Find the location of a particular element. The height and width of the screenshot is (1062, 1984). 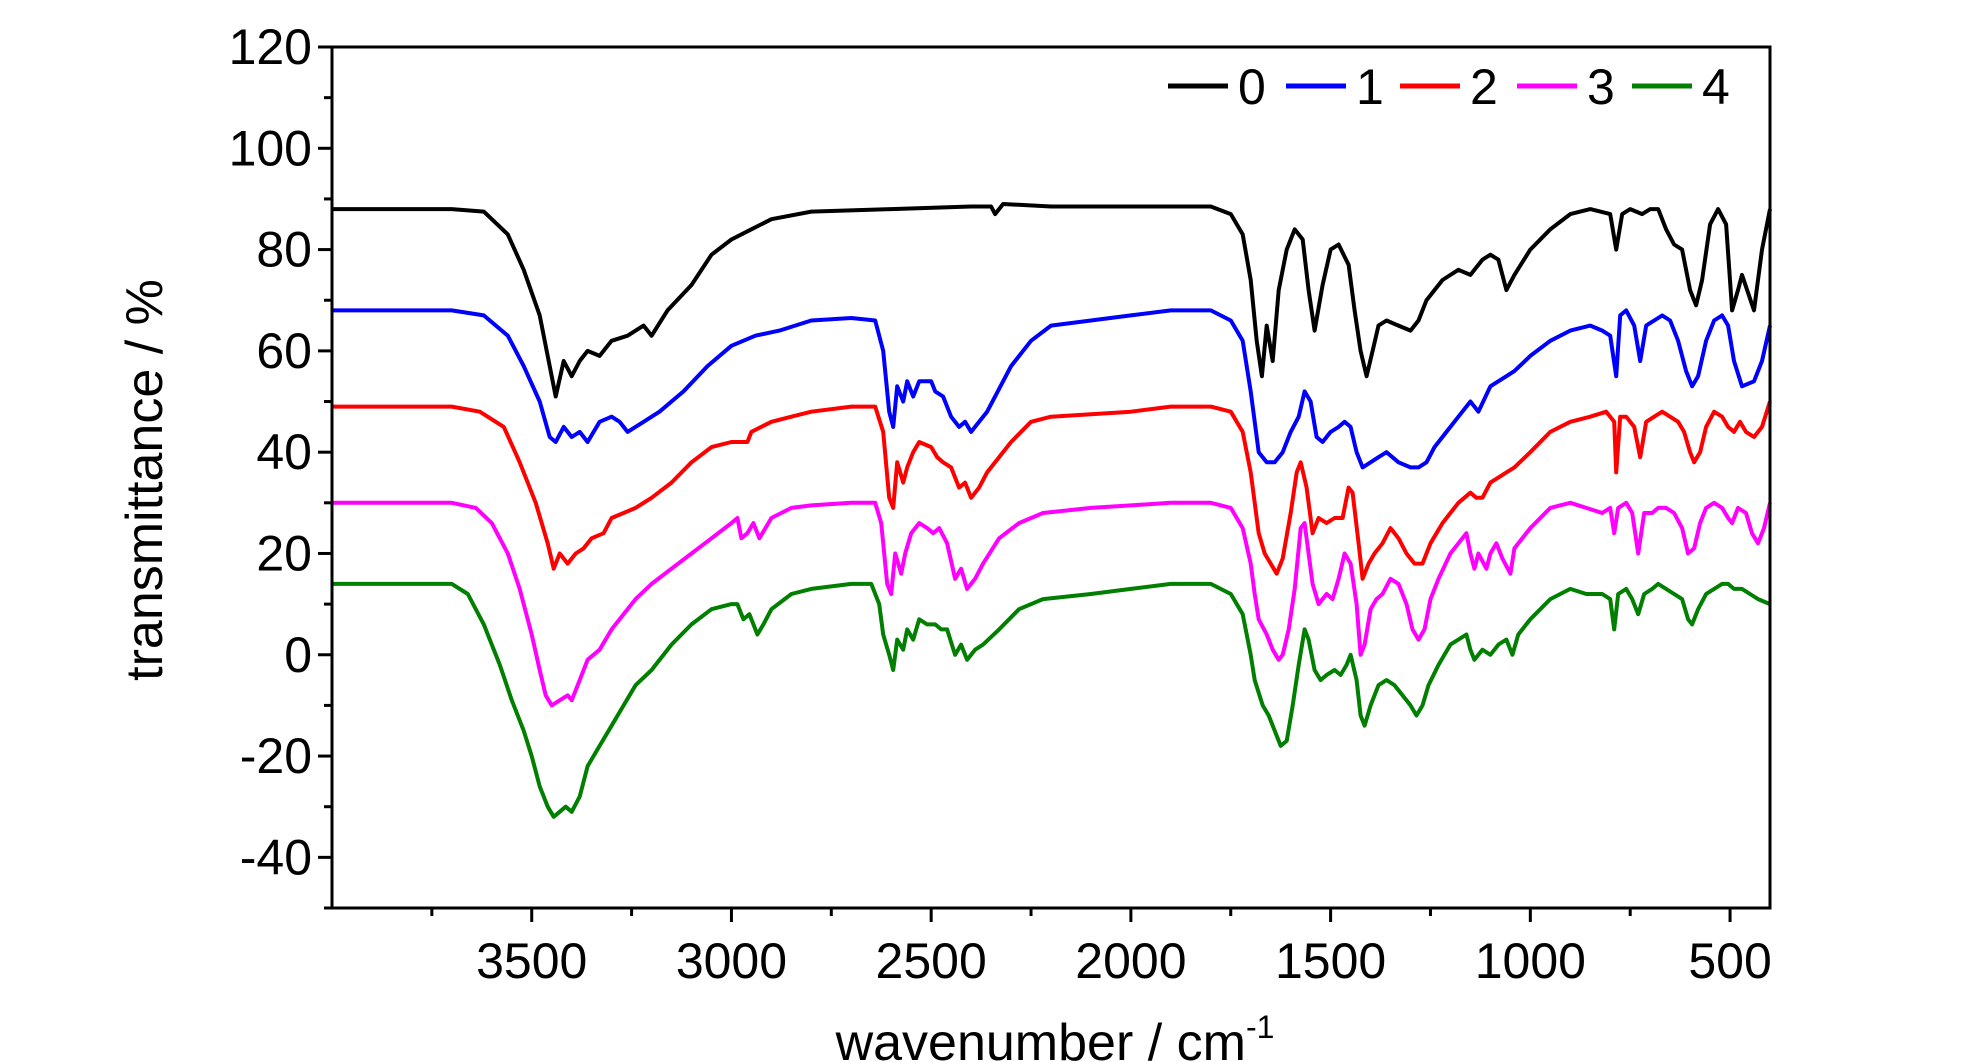

y-tick-label: 0 is located at coordinates (298, 655).